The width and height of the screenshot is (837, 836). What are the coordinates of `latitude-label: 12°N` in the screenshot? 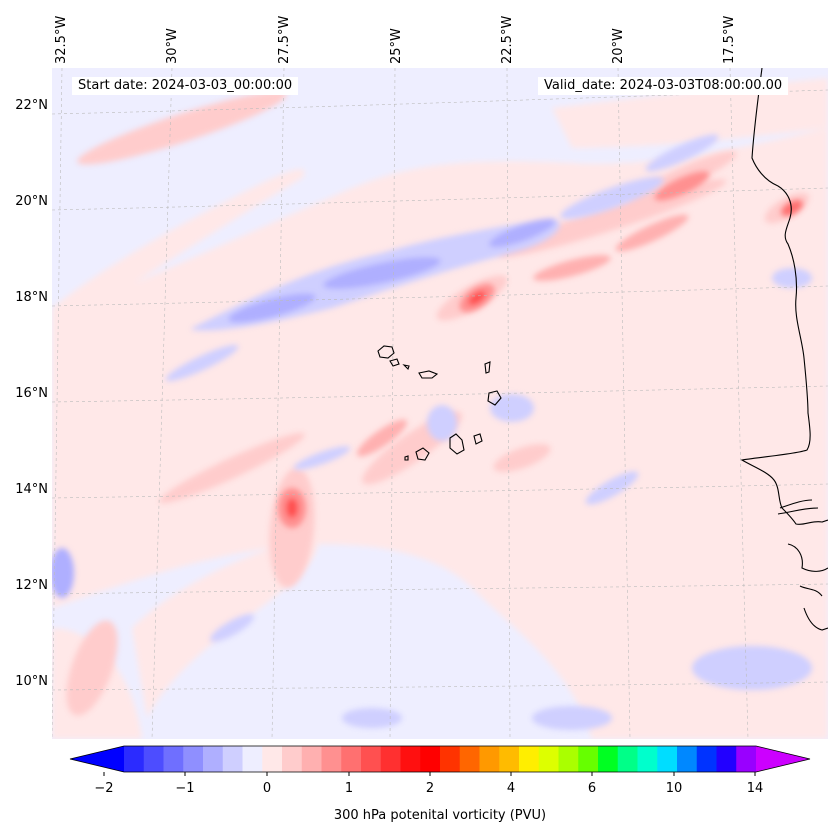 It's located at (31, 585).